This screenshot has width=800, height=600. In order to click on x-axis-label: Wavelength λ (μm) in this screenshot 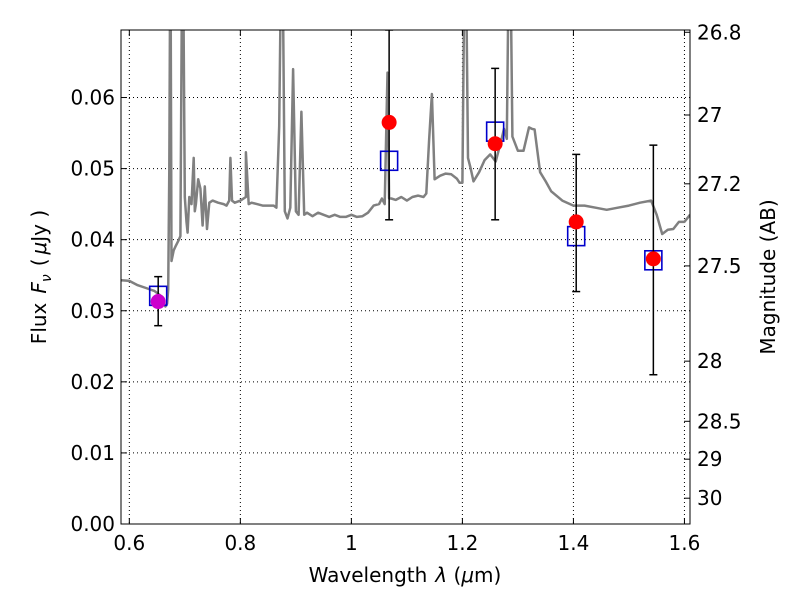, I will do `click(405, 575)`.